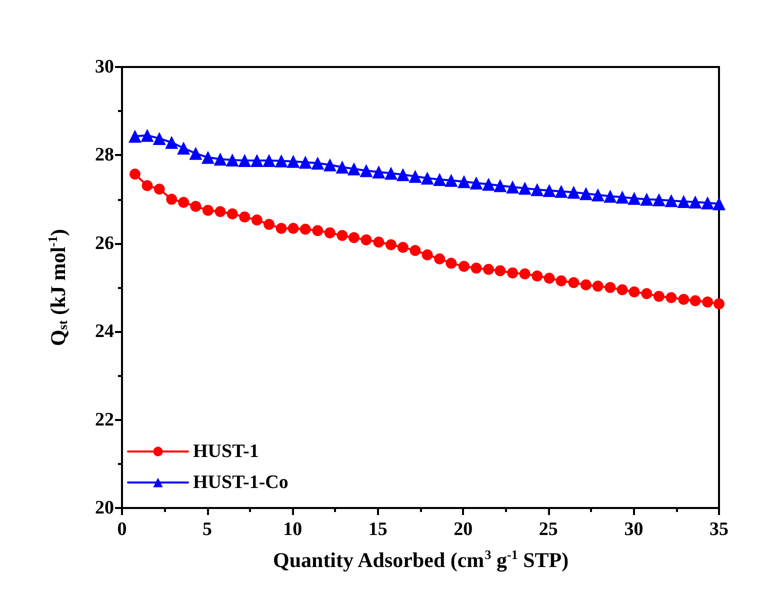  Describe the element at coordinates (104, 155) in the screenshot. I see `y-tick-label: 28` at that location.